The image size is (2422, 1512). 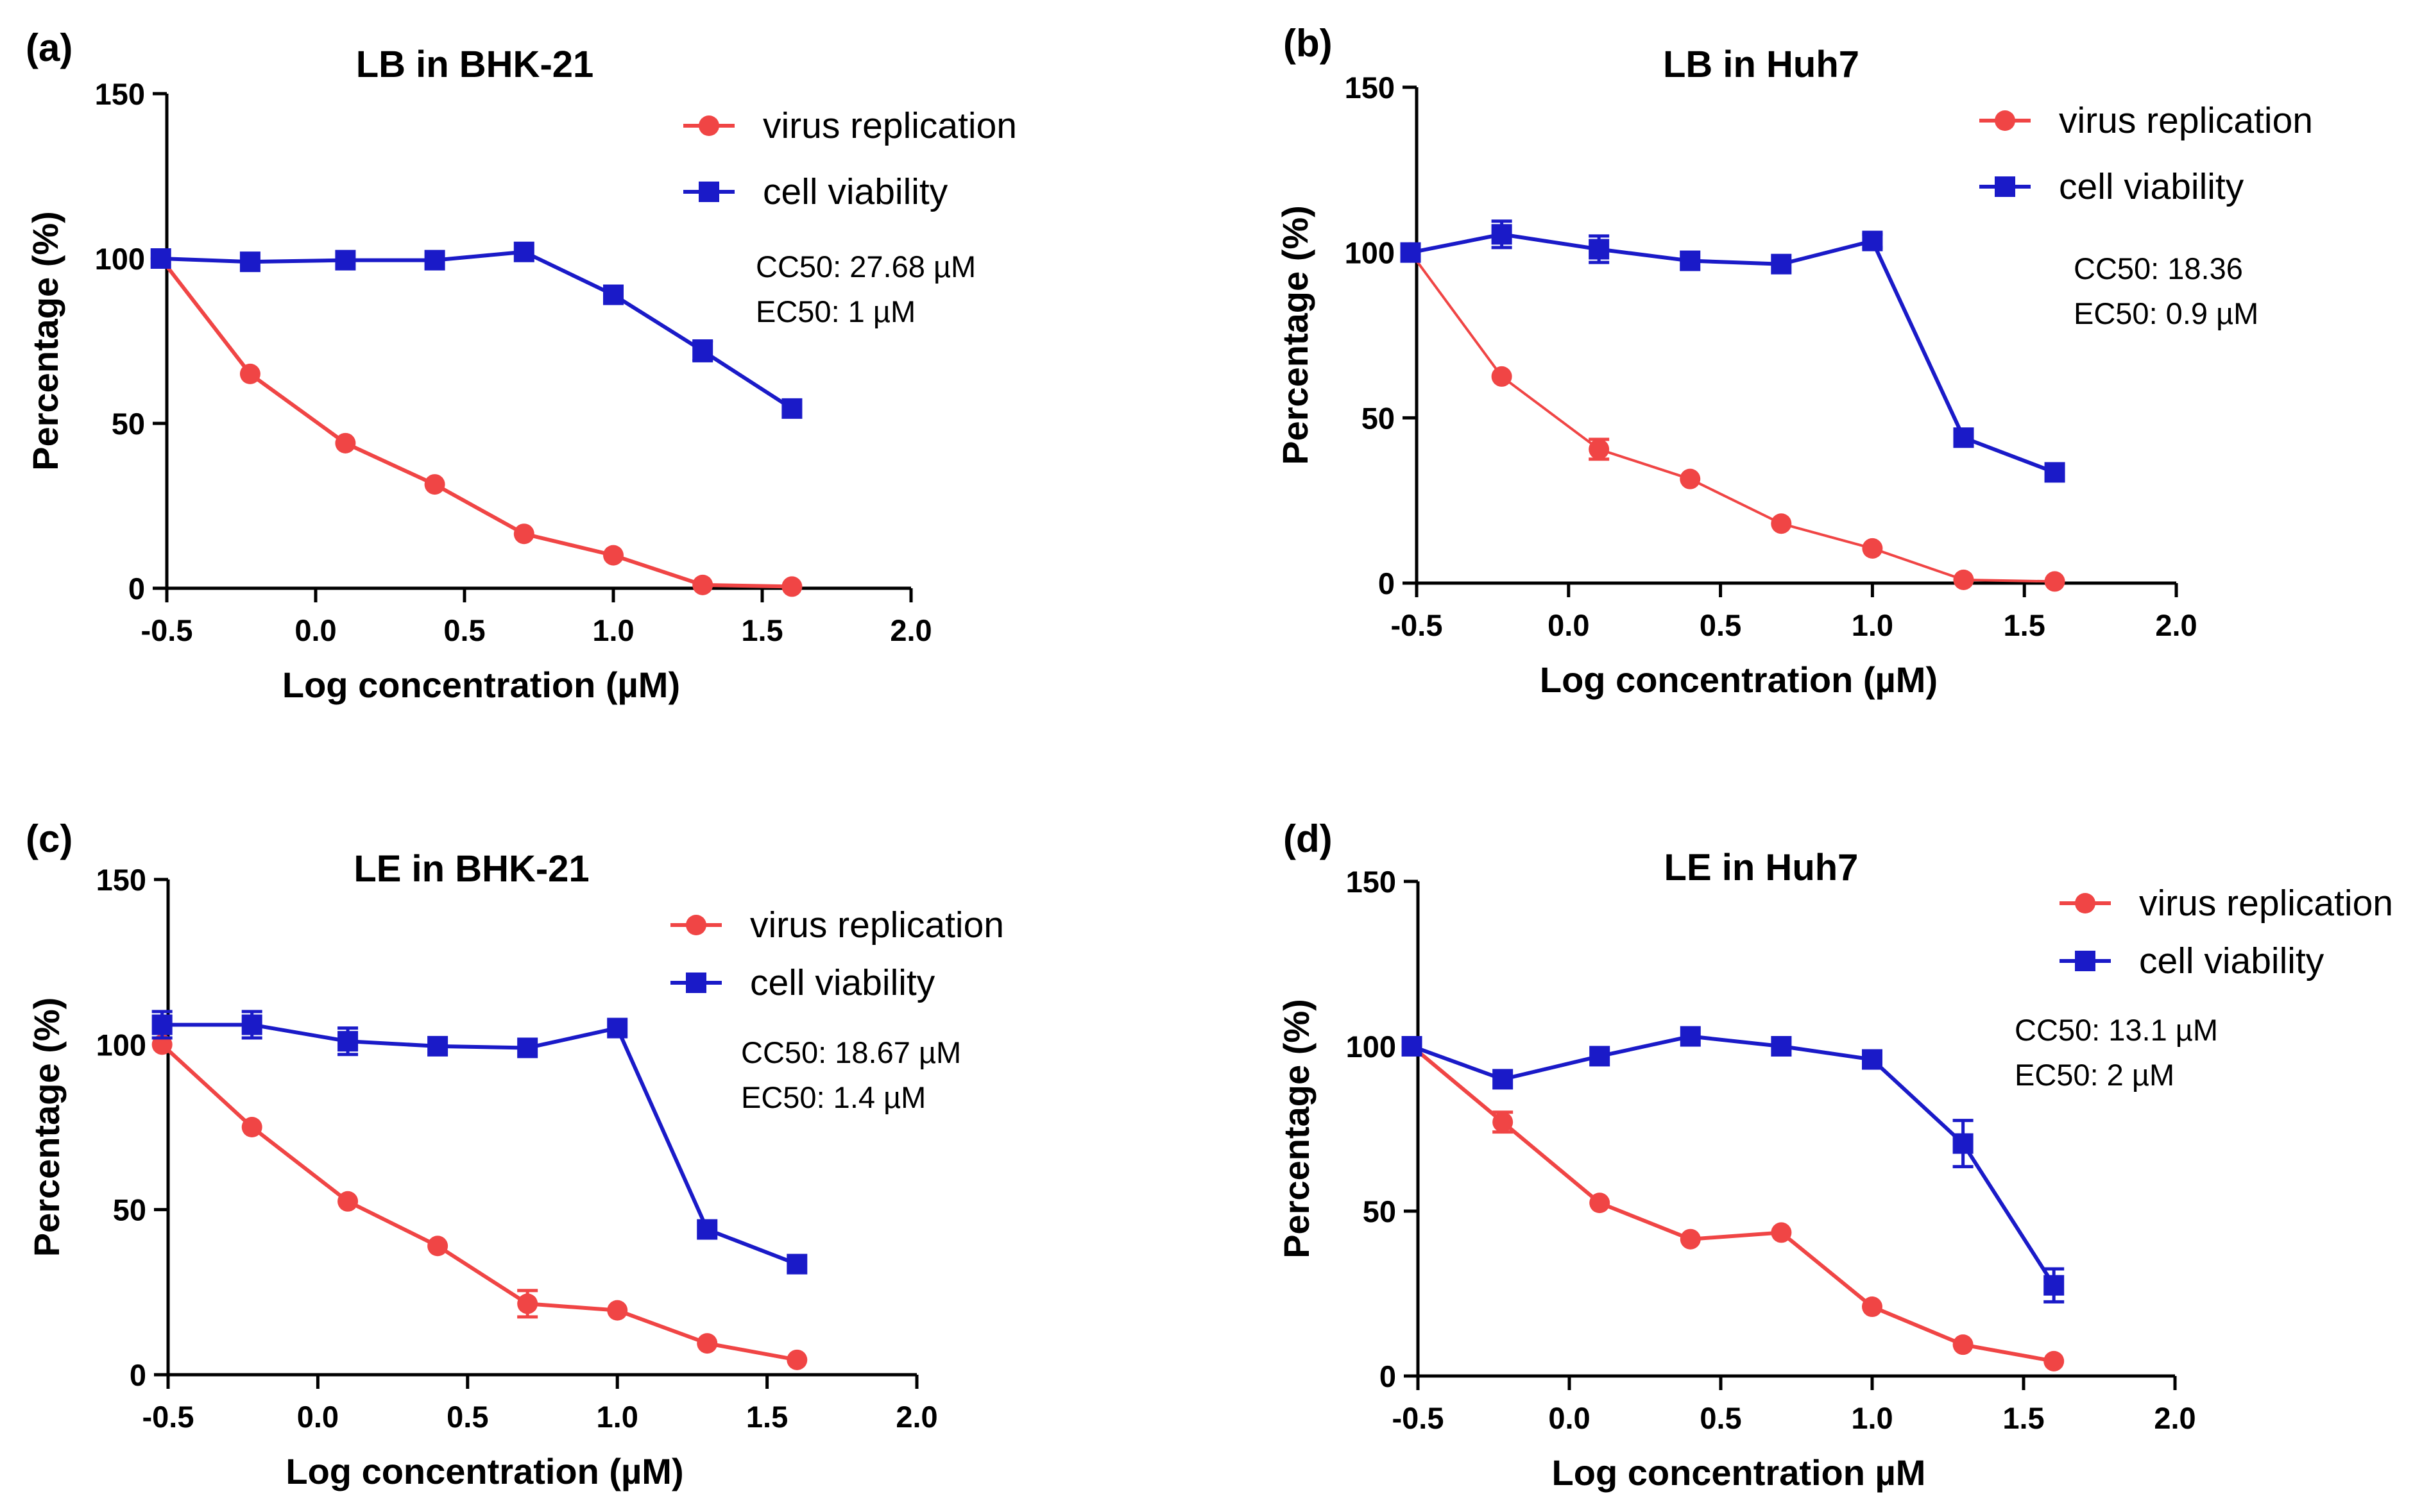 I want to click on annotation: EC50: 1.4 µM, so click(x=833, y=1097).